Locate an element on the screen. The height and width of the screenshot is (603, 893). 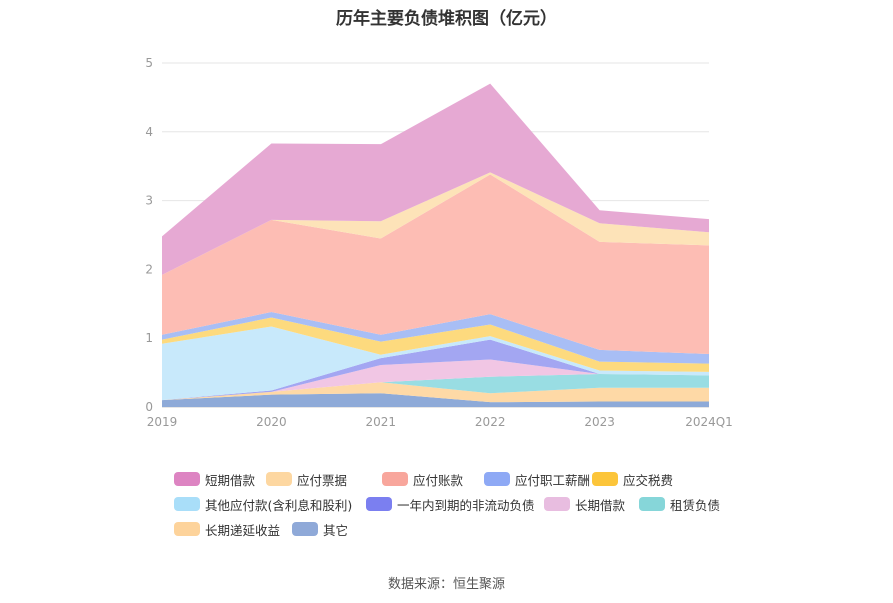
x-tick-label: 2024Q1 is located at coordinates (709, 422).